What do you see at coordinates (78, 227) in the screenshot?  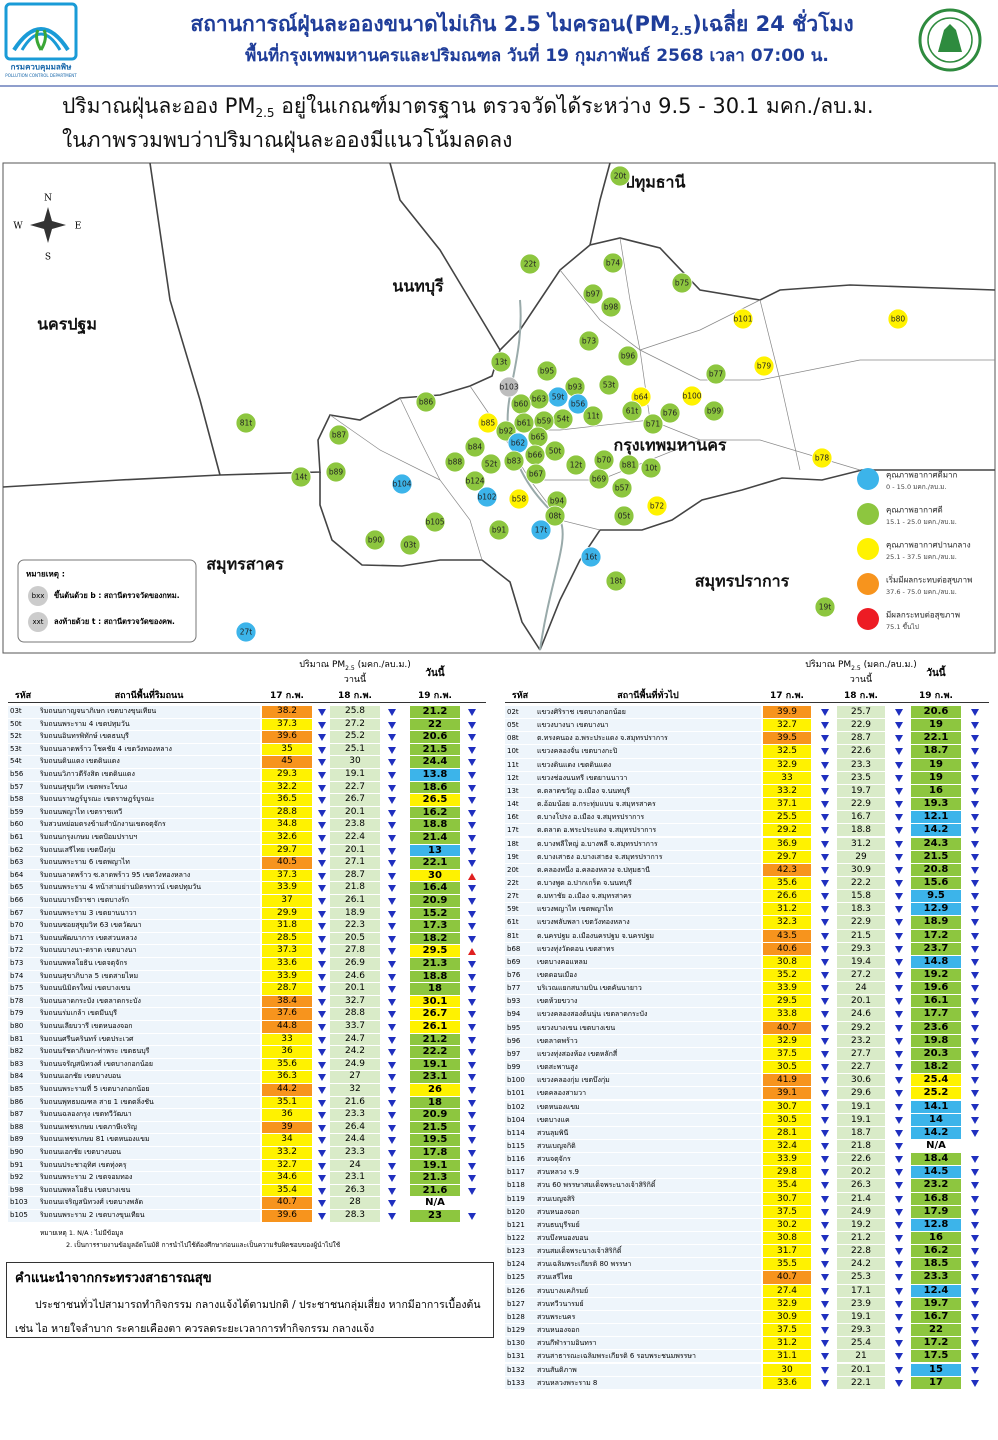 I see `compass-e: E` at bounding box center [78, 227].